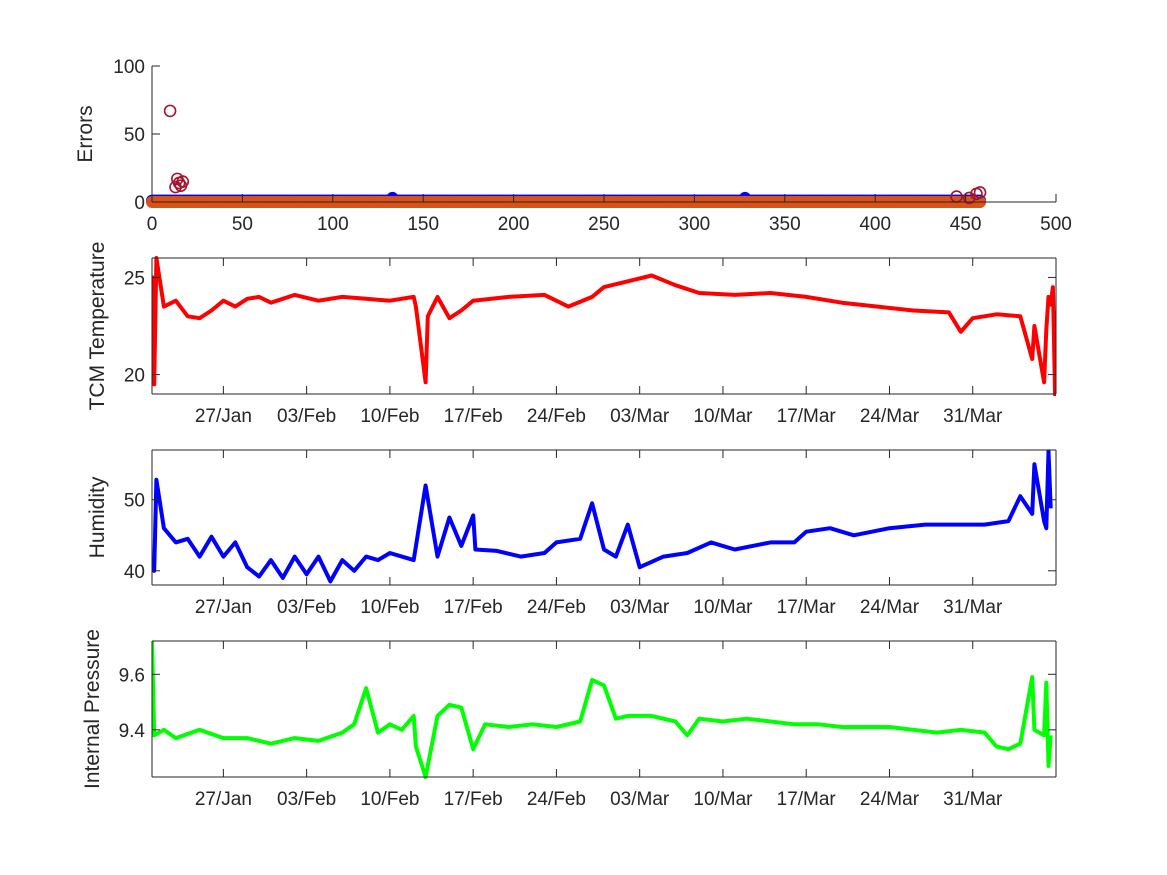 The width and height of the screenshot is (1167, 875). Describe the element at coordinates (566, 156) in the screenshot. I see `errors-markers` at that location.